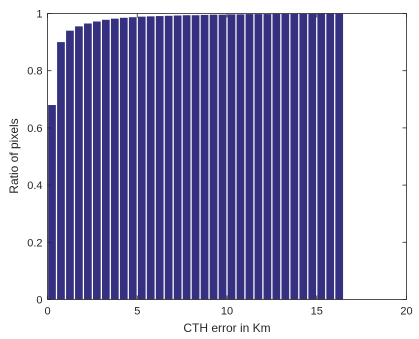 This screenshot has width=419, height=339. I want to click on y-axis-label: Ratio of pixels, so click(14, 155).